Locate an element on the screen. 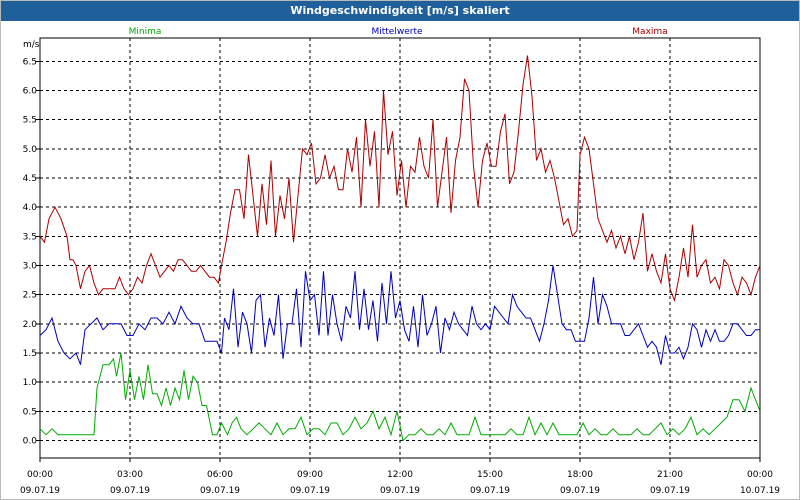  y-tick-label: 4.0 is located at coordinates (30, 208).